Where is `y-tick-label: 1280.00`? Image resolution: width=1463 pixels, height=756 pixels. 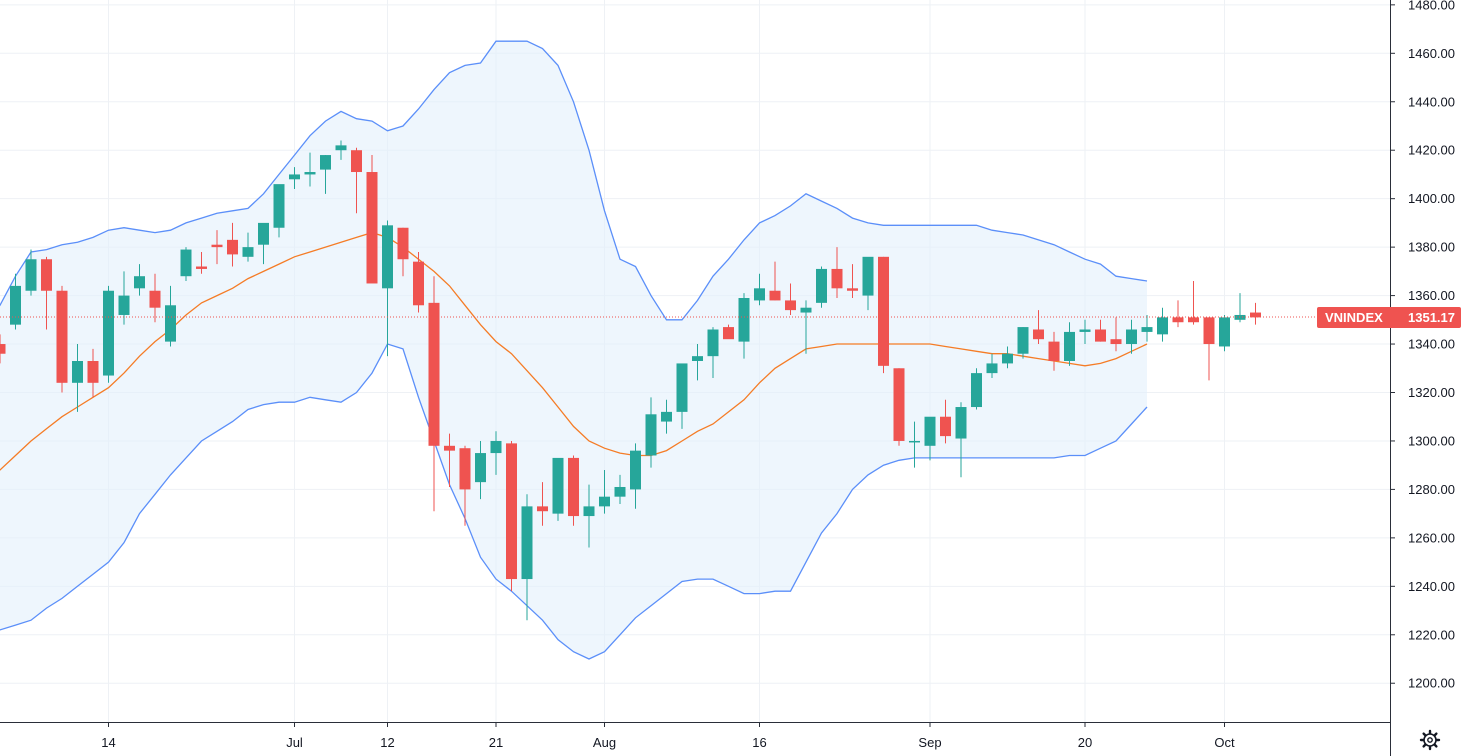
y-tick-label: 1280.00 is located at coordinates (1431, 489).